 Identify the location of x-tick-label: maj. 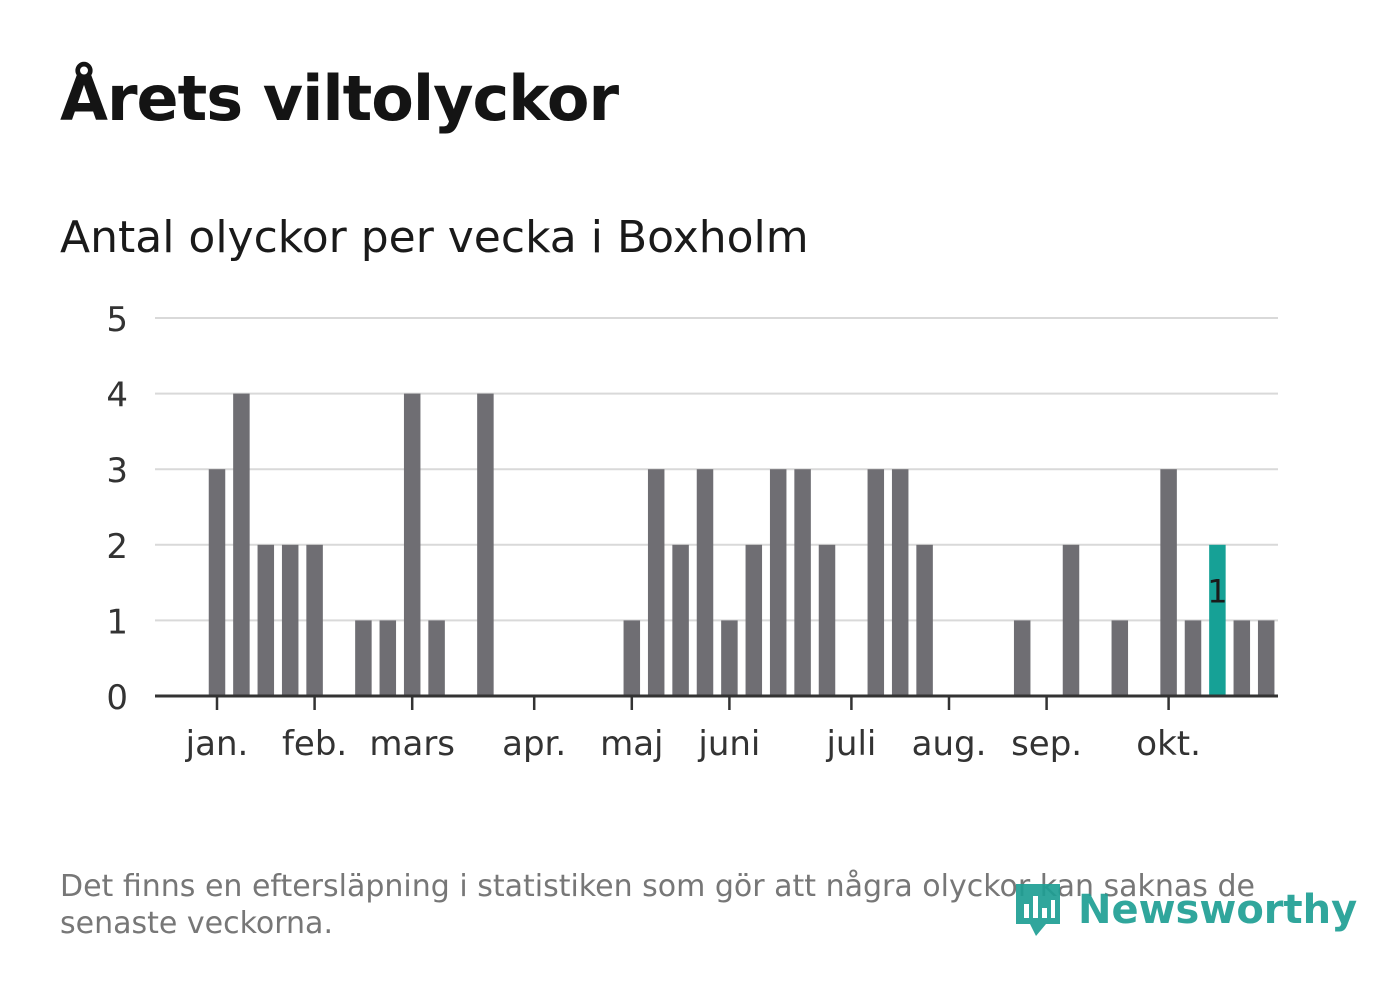
(631, 744).